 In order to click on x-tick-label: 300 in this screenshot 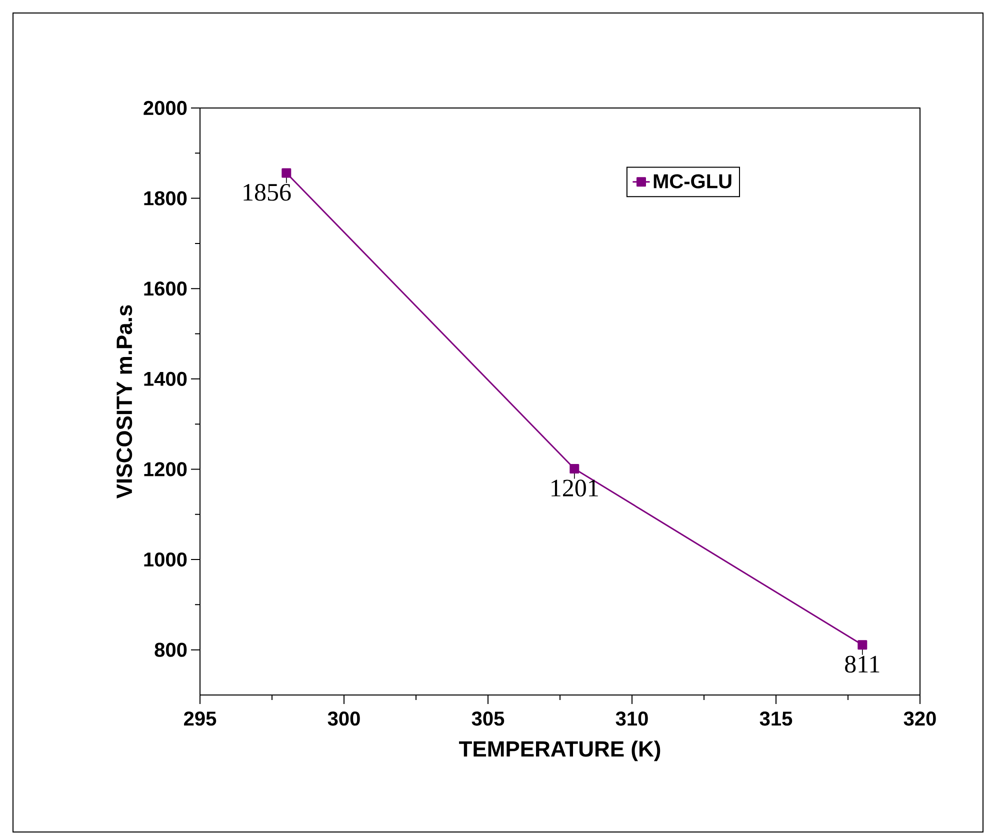, I will do `click(344, 719)`.